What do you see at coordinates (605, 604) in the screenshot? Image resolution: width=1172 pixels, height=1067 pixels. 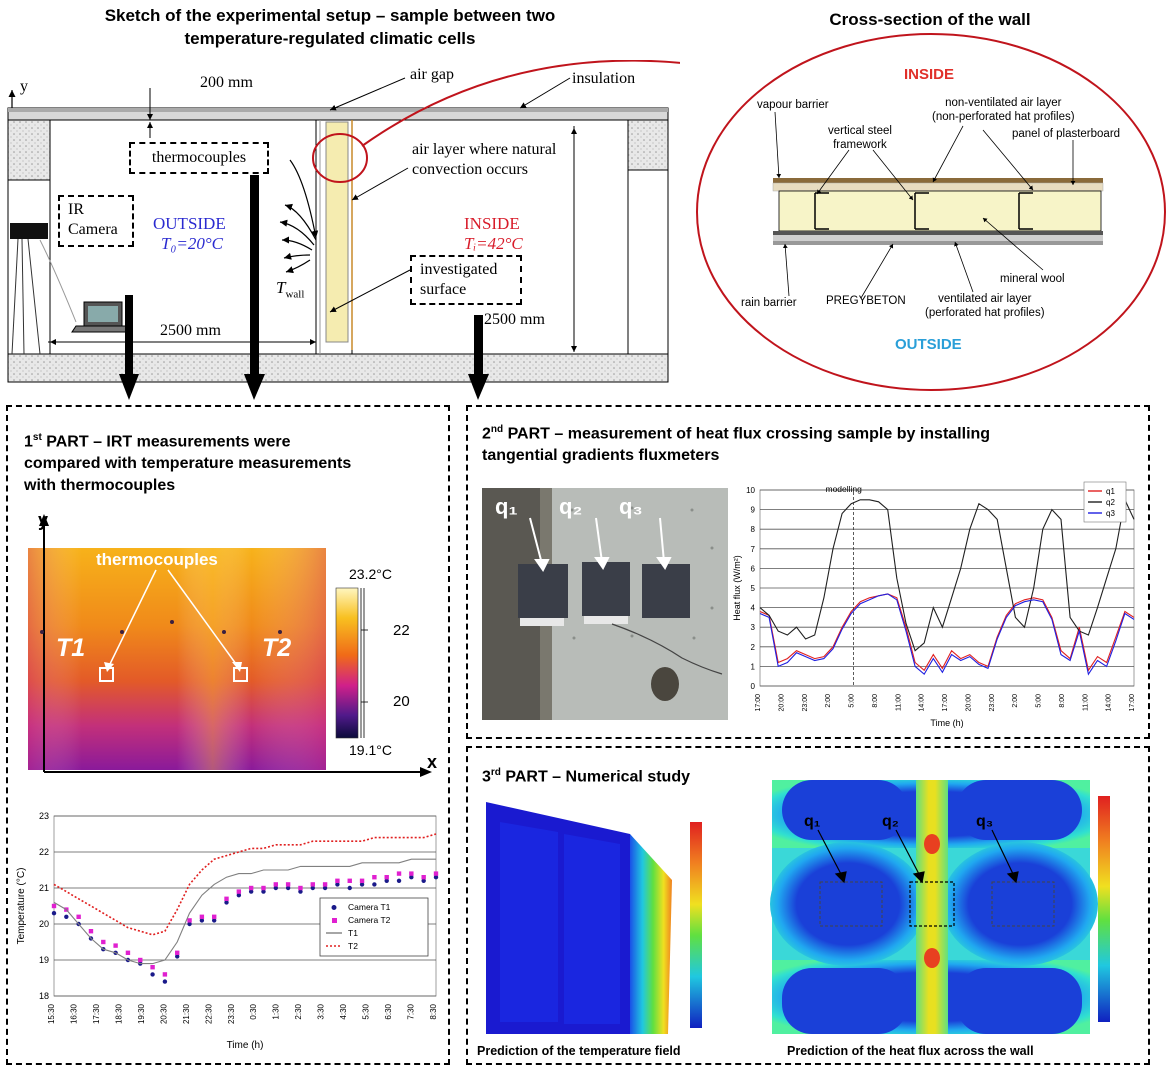 I see `fluxmeter-photo` at bounding box center [605, 604].